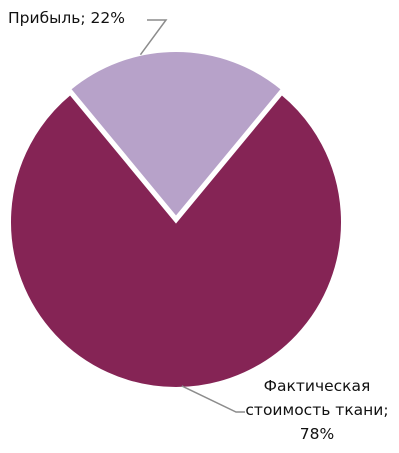 The image size is (399, 453). I want to click on data-label-fabric-cost: Фактическая стоимость ткани; 78%, so click(317, 410).